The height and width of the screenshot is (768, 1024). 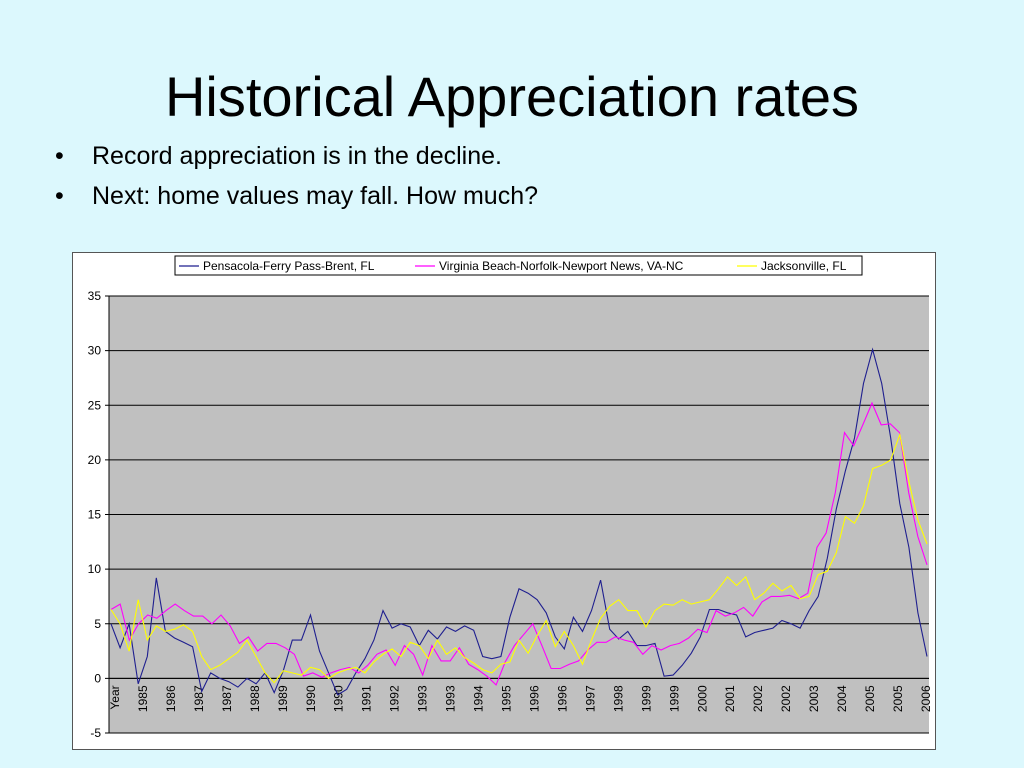 What do you see at coordinates (283, 698) in the screenshot?
I see `x-tick-label: 1989` at bounding box center [283, 698].